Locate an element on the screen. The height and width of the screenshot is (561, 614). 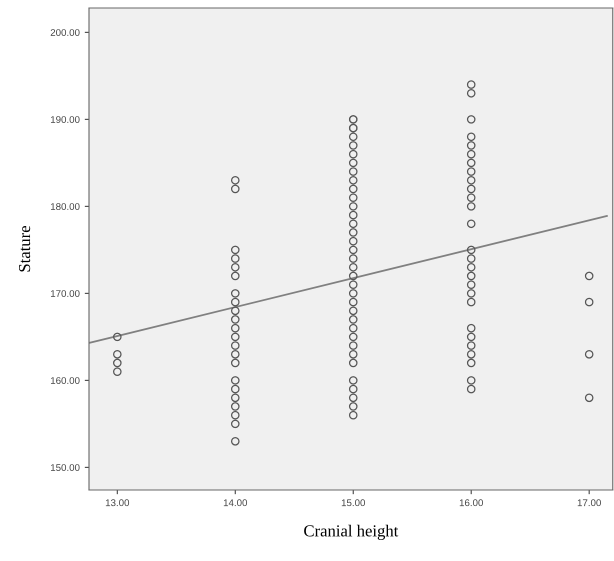
x-tick-label: 14.00 is located at coordinates (236, 502).